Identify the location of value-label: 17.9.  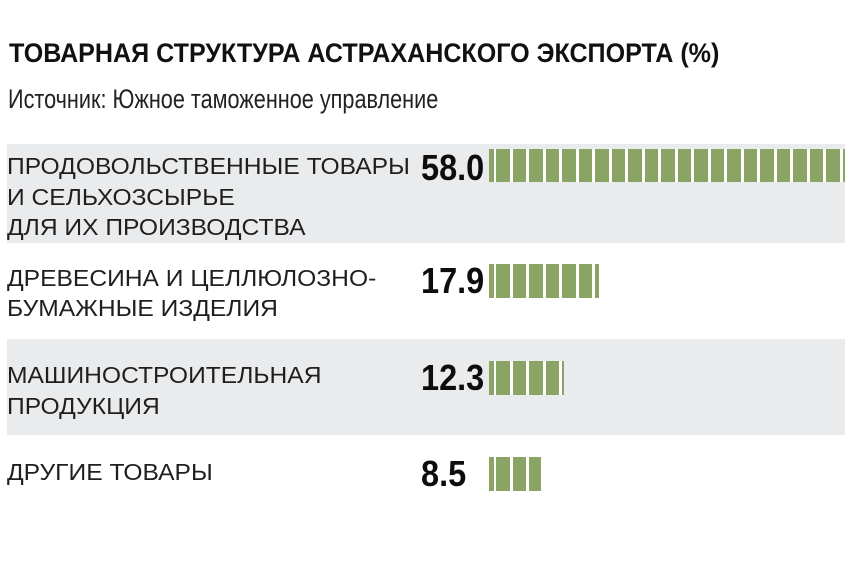
(452, 281).